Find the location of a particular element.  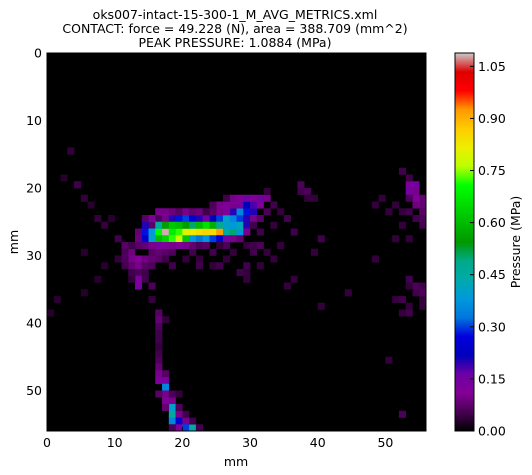

colorbar-ticks: 0.00 0.15 0.30 0.45 0.60 0.75 0.90 1.05 is located at coordinates (488, 249).